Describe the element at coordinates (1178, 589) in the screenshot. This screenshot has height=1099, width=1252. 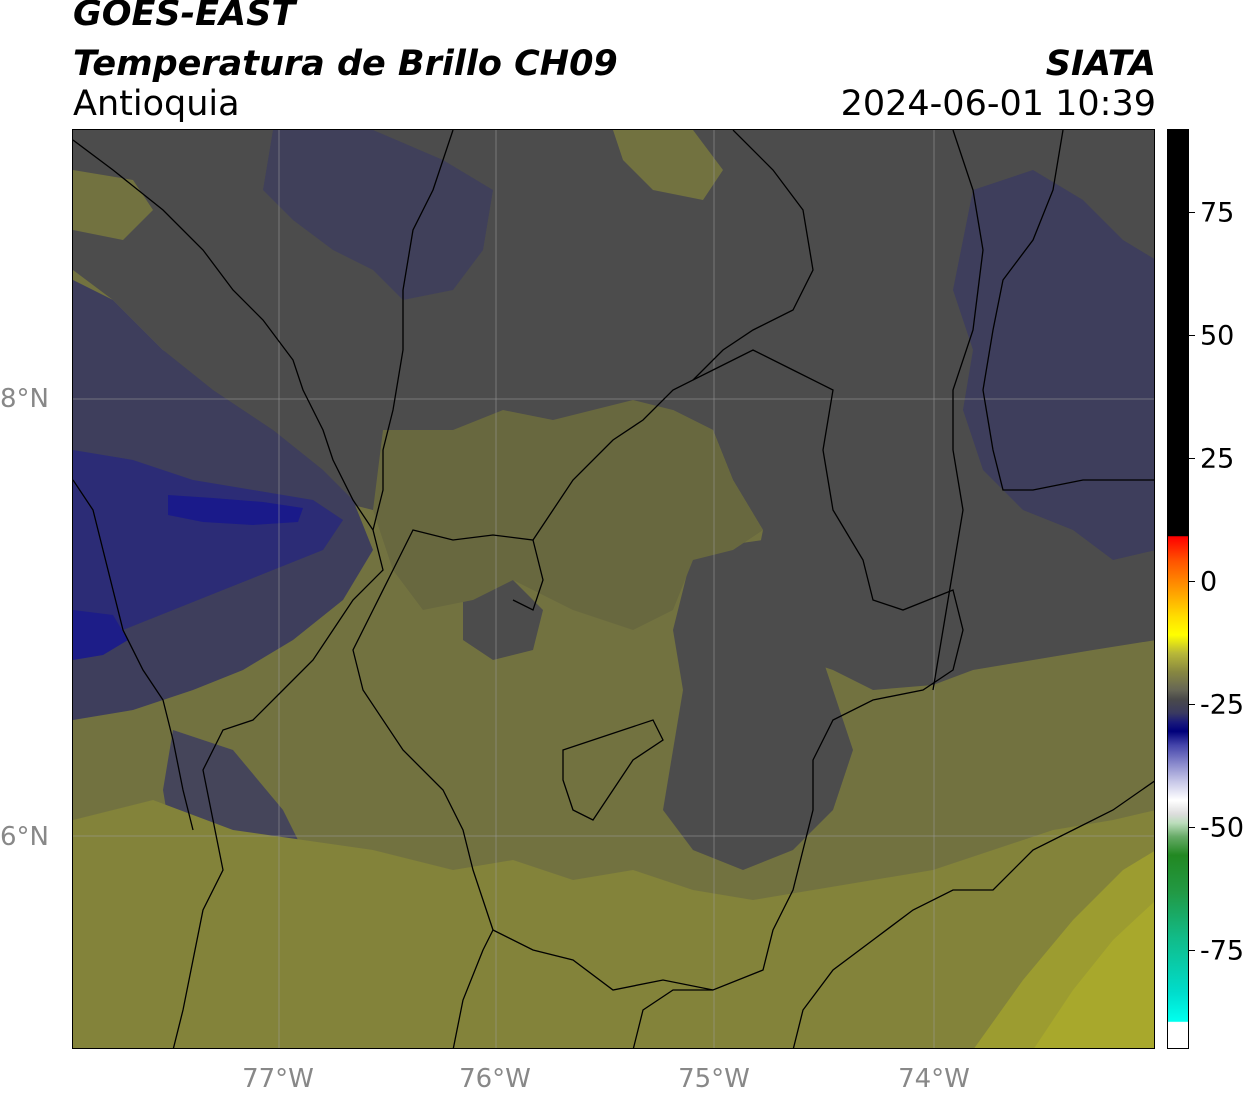
I see `colorbar` at that location.